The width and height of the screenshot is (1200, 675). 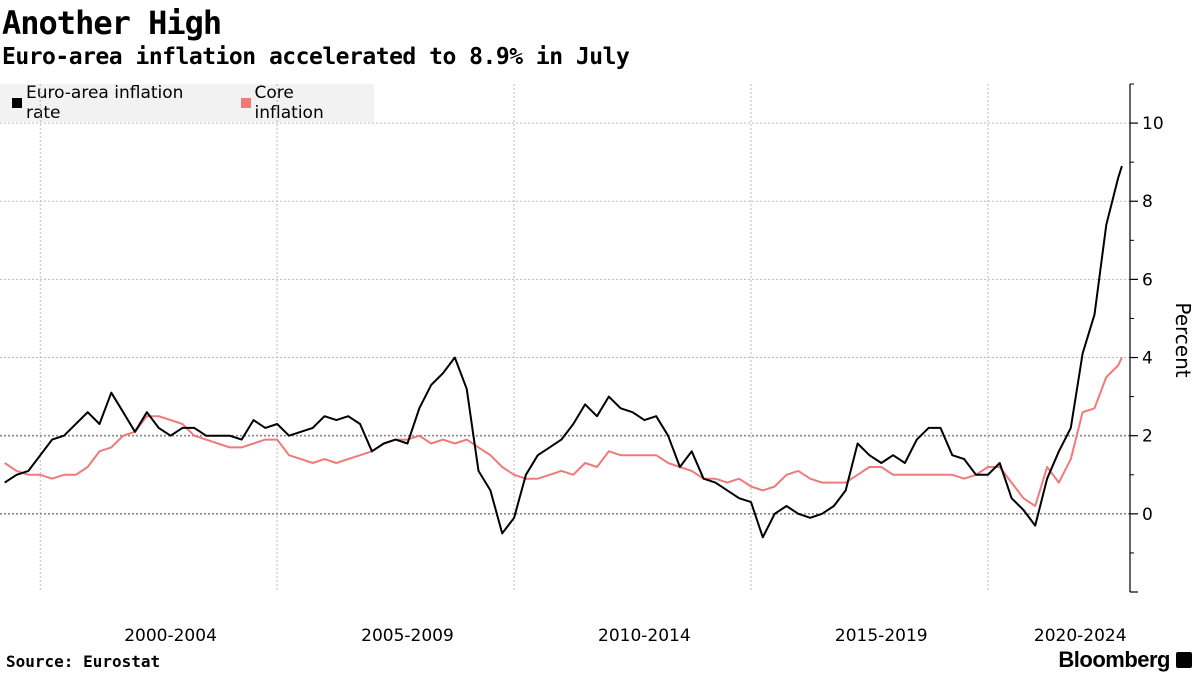 I want to click on x-tick-label-4: 2020-2024, so click(x=1080, y=636).